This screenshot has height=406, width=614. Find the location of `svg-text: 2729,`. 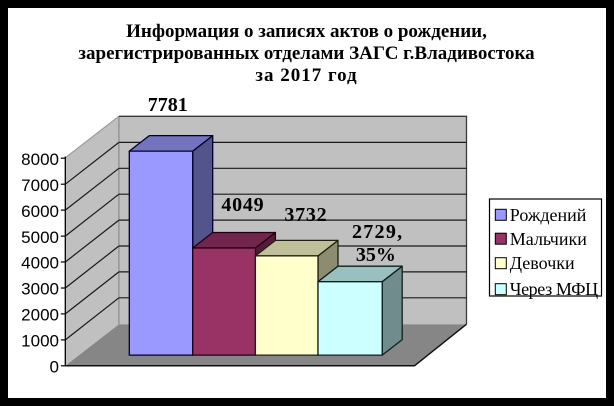

svg-text: 2729, is located at coordinates (377, 232).